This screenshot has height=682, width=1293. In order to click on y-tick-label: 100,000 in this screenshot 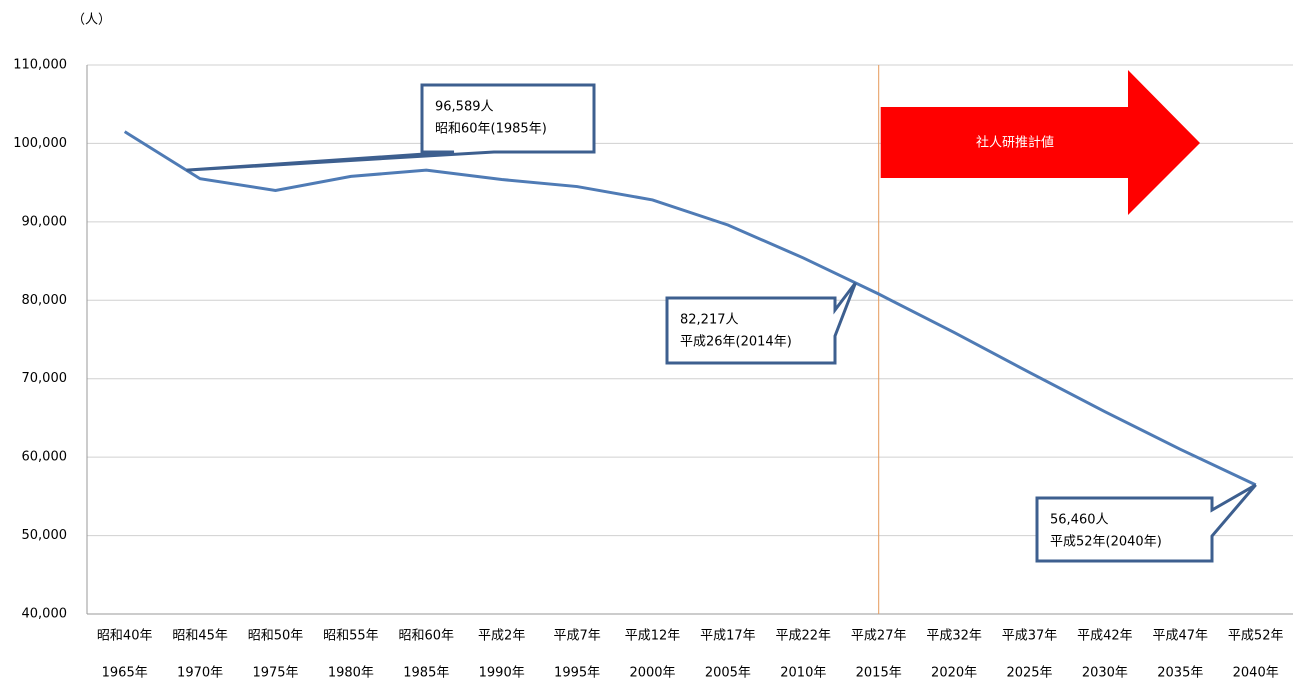, I will do `click(40, 143)`.